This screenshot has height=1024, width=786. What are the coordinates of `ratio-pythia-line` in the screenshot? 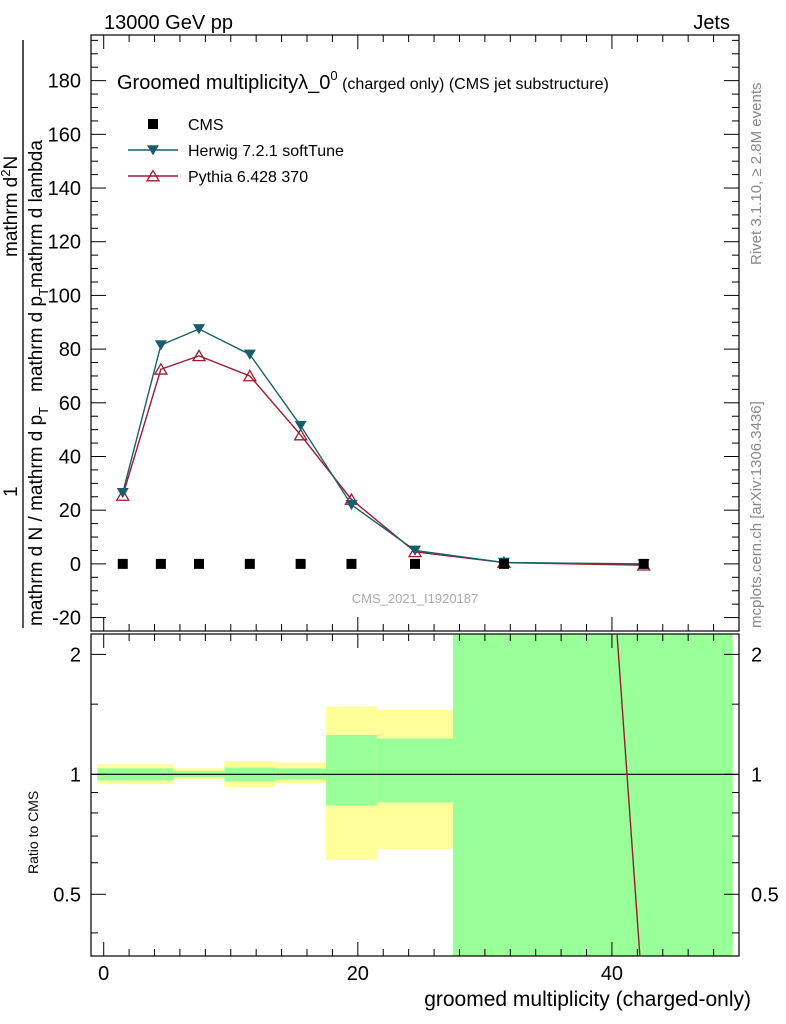 It's located at (628, 795).